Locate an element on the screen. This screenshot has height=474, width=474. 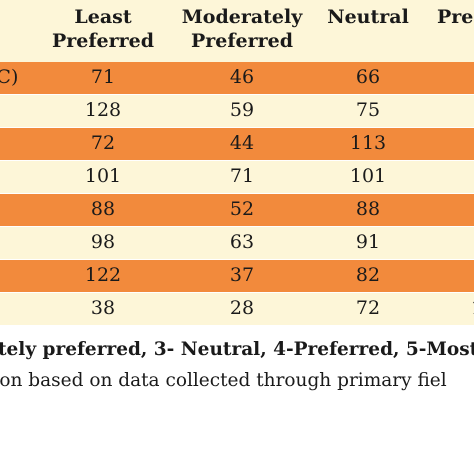
cell-neutral: 75 is located at coordinates (368, 110).